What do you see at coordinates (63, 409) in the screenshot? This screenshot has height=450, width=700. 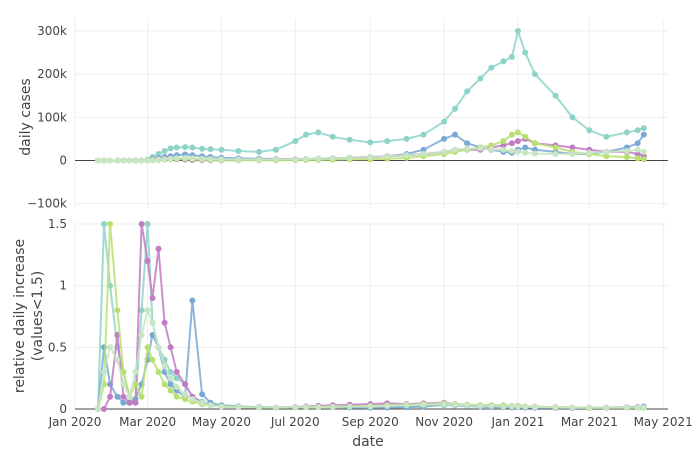 I see `bottom-y-tick-label-0: 0` at bounding box center [63, 409].